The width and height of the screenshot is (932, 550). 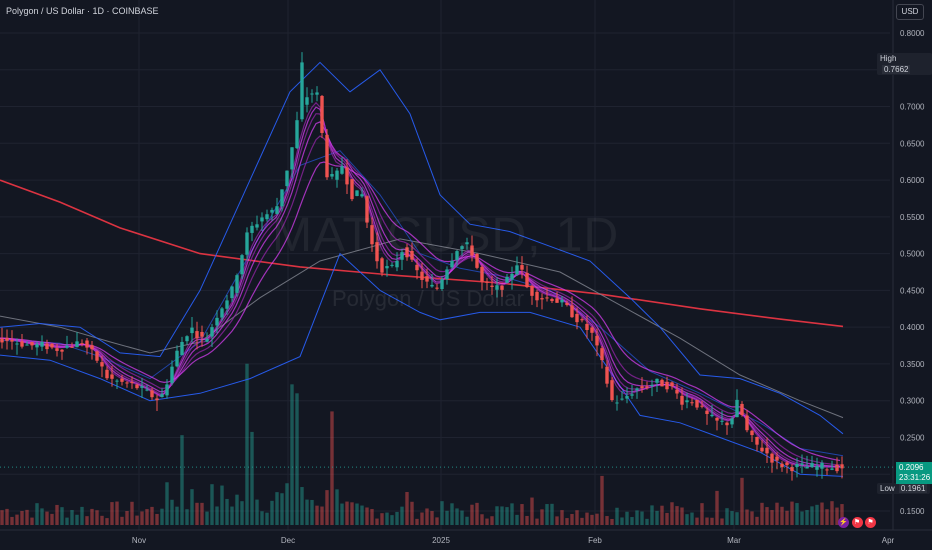 I want to click on symbol-title: Polygon / US Dollar · 1D · COINBASE, so click(x=82, y=11).